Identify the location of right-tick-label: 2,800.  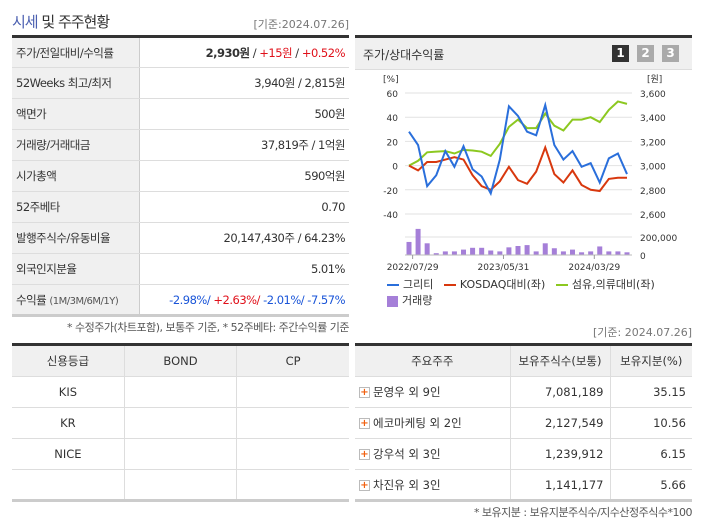
(653, 192).